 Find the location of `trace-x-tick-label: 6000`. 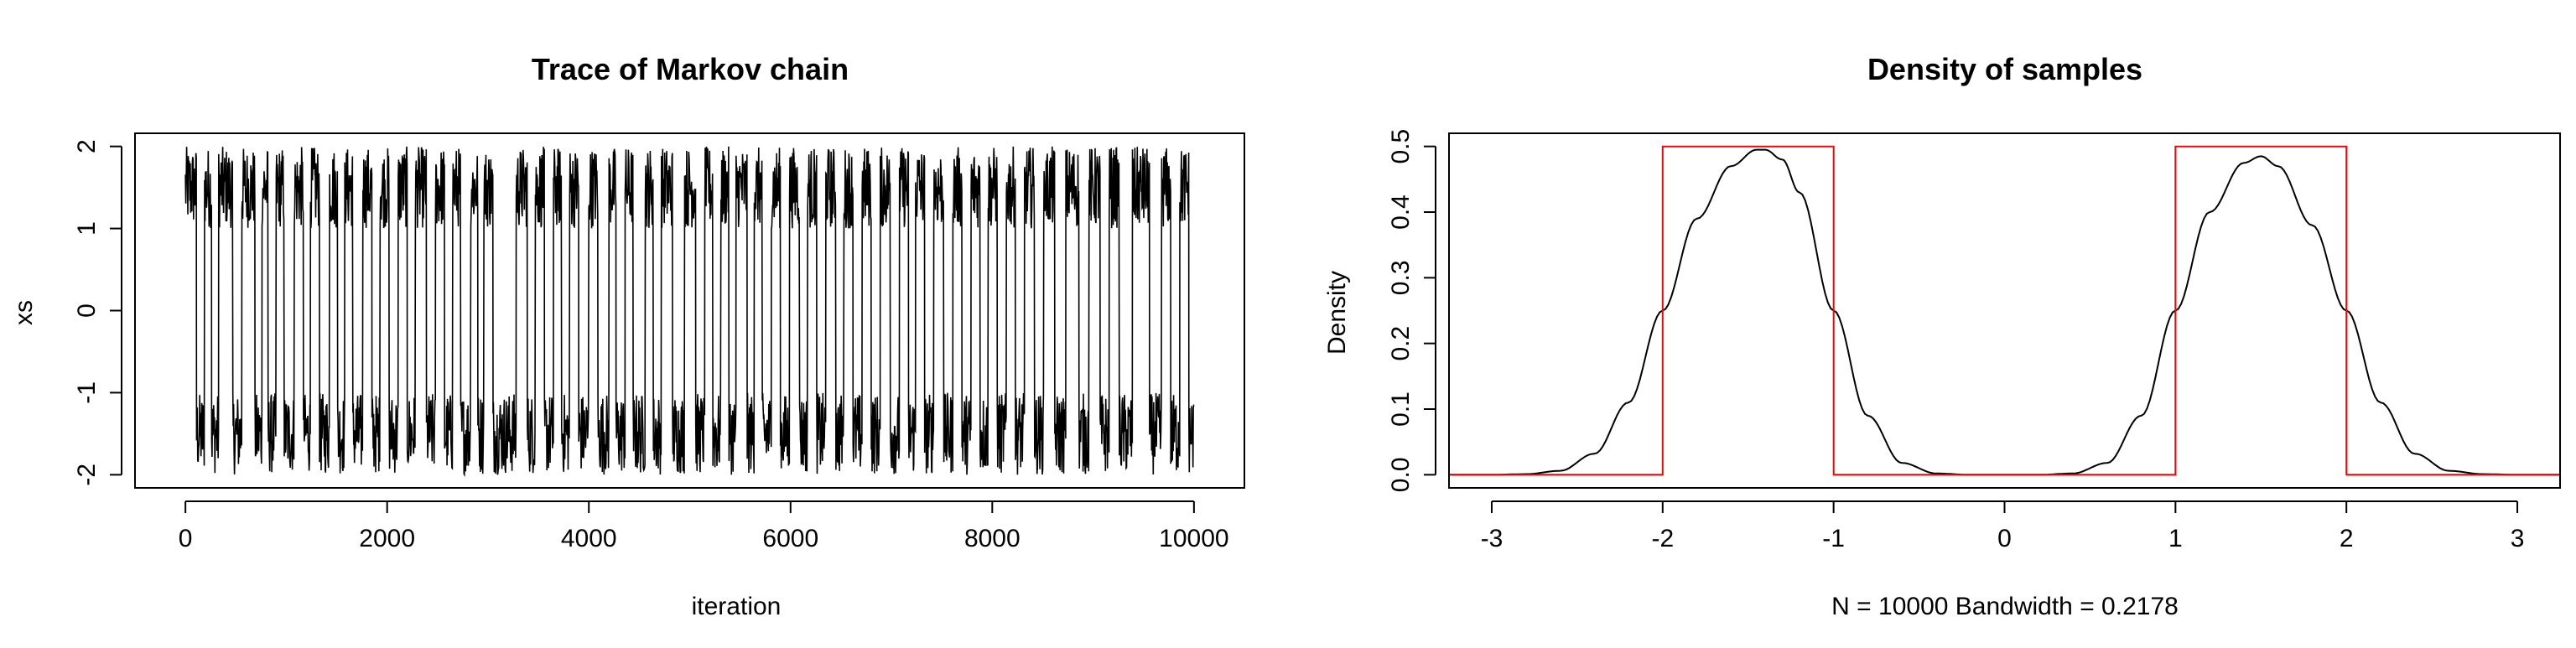

trace-x-tick-label: 6000 is located at coordinates (790, 538).